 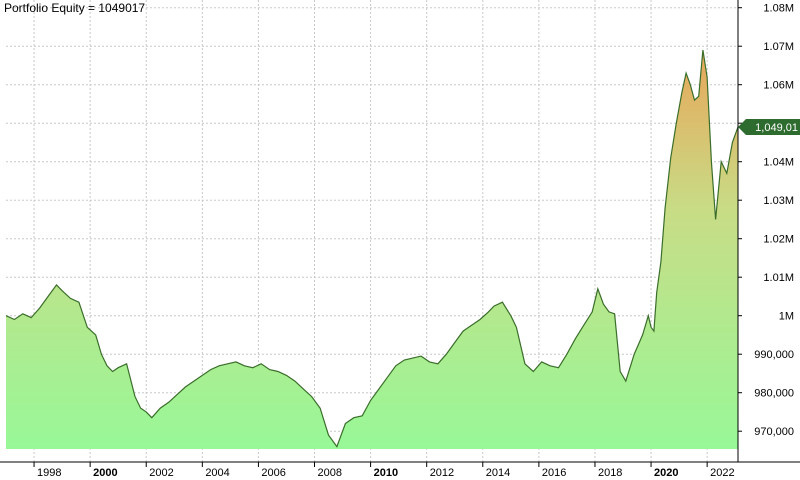 I want to click on last-value-tag: 1,049,01, so click(x=769, y=126).